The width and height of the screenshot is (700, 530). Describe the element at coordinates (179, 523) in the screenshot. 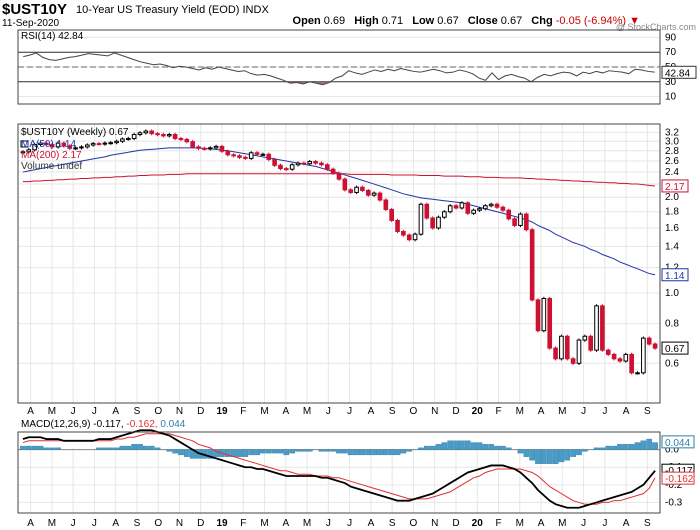

I see `macd-x-label: N` at that location.